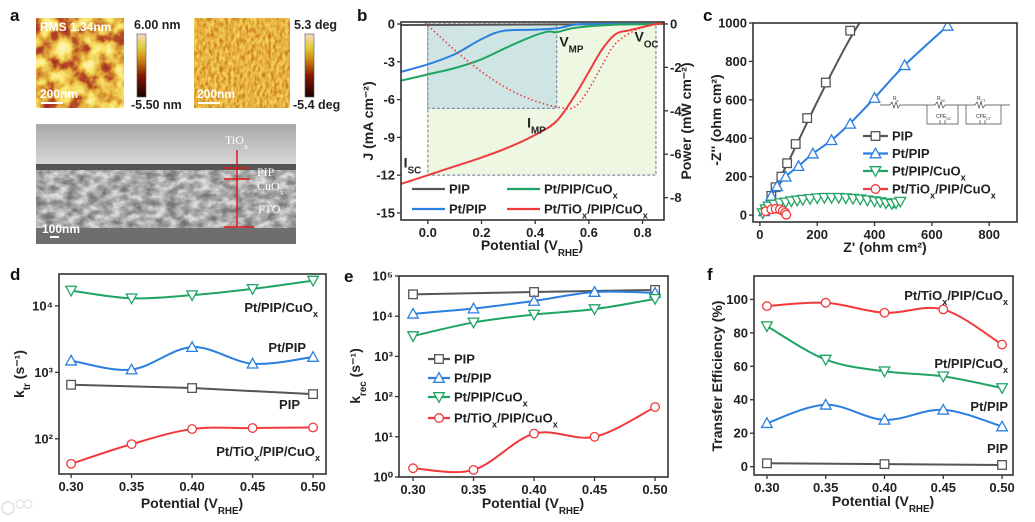 The height and width of the screenshot is (522, 1035). What do you see at coordinates (271, 188) in the screenshot?
I see `sem-label-cuox: CuOx` at bounding box center [271, 188].